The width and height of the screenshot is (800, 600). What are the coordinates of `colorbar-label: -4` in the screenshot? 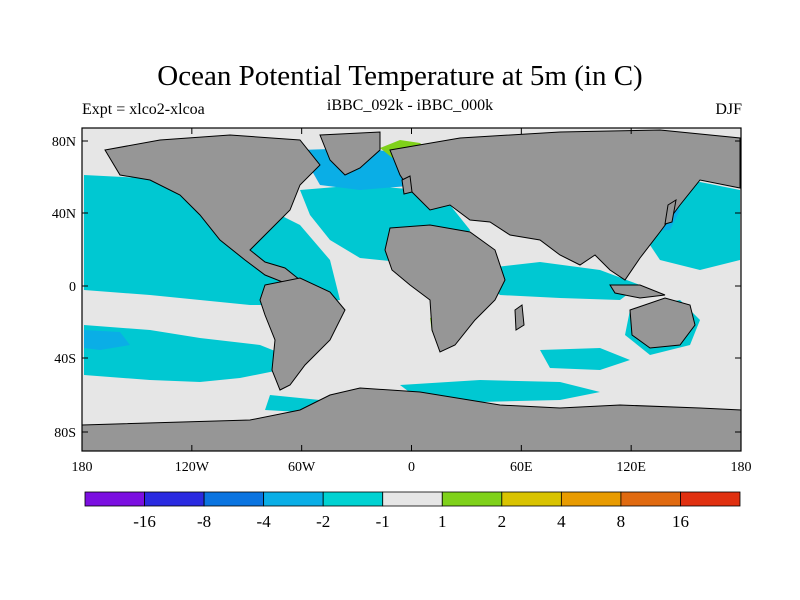 It's located at (264, 521).